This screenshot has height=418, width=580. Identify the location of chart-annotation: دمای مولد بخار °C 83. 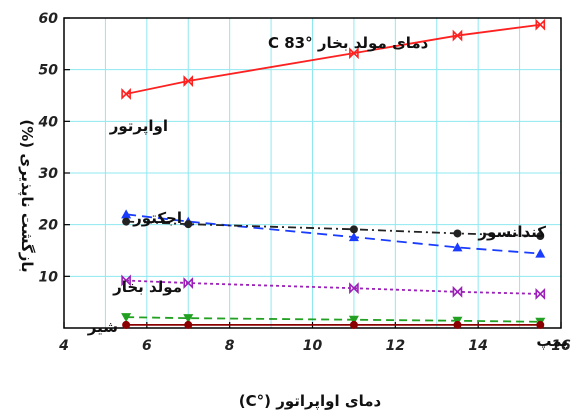
(348, 43).